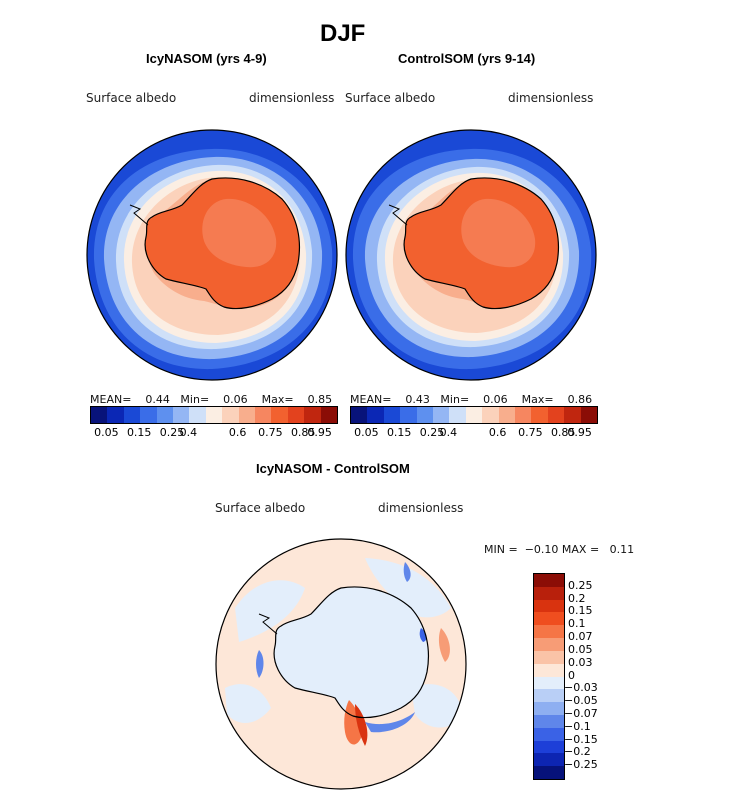 The height and width of the screenshot is (790, 733). Describe the element at coordinates (467, 58) in the screenshot. I see `panel-right-subtitle: ControlSOM (yrs 9-14)` at that location.